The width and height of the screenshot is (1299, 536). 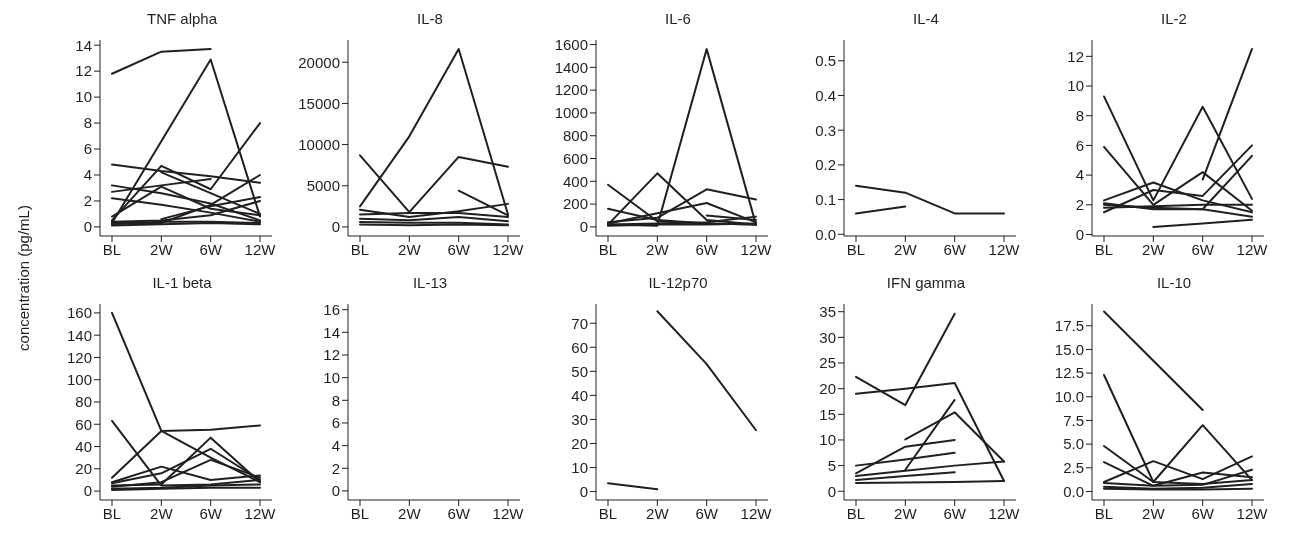 What do you see at coordinates (575, 181) in the screenshot?
I see `y-tick-label: 400` at bounding box center [575, 181].